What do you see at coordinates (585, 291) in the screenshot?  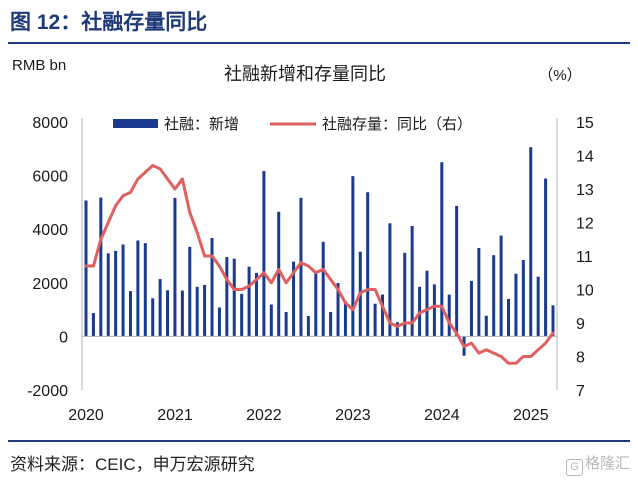 I see `y2-tick-label: 10` at bounding box center [585, 291].